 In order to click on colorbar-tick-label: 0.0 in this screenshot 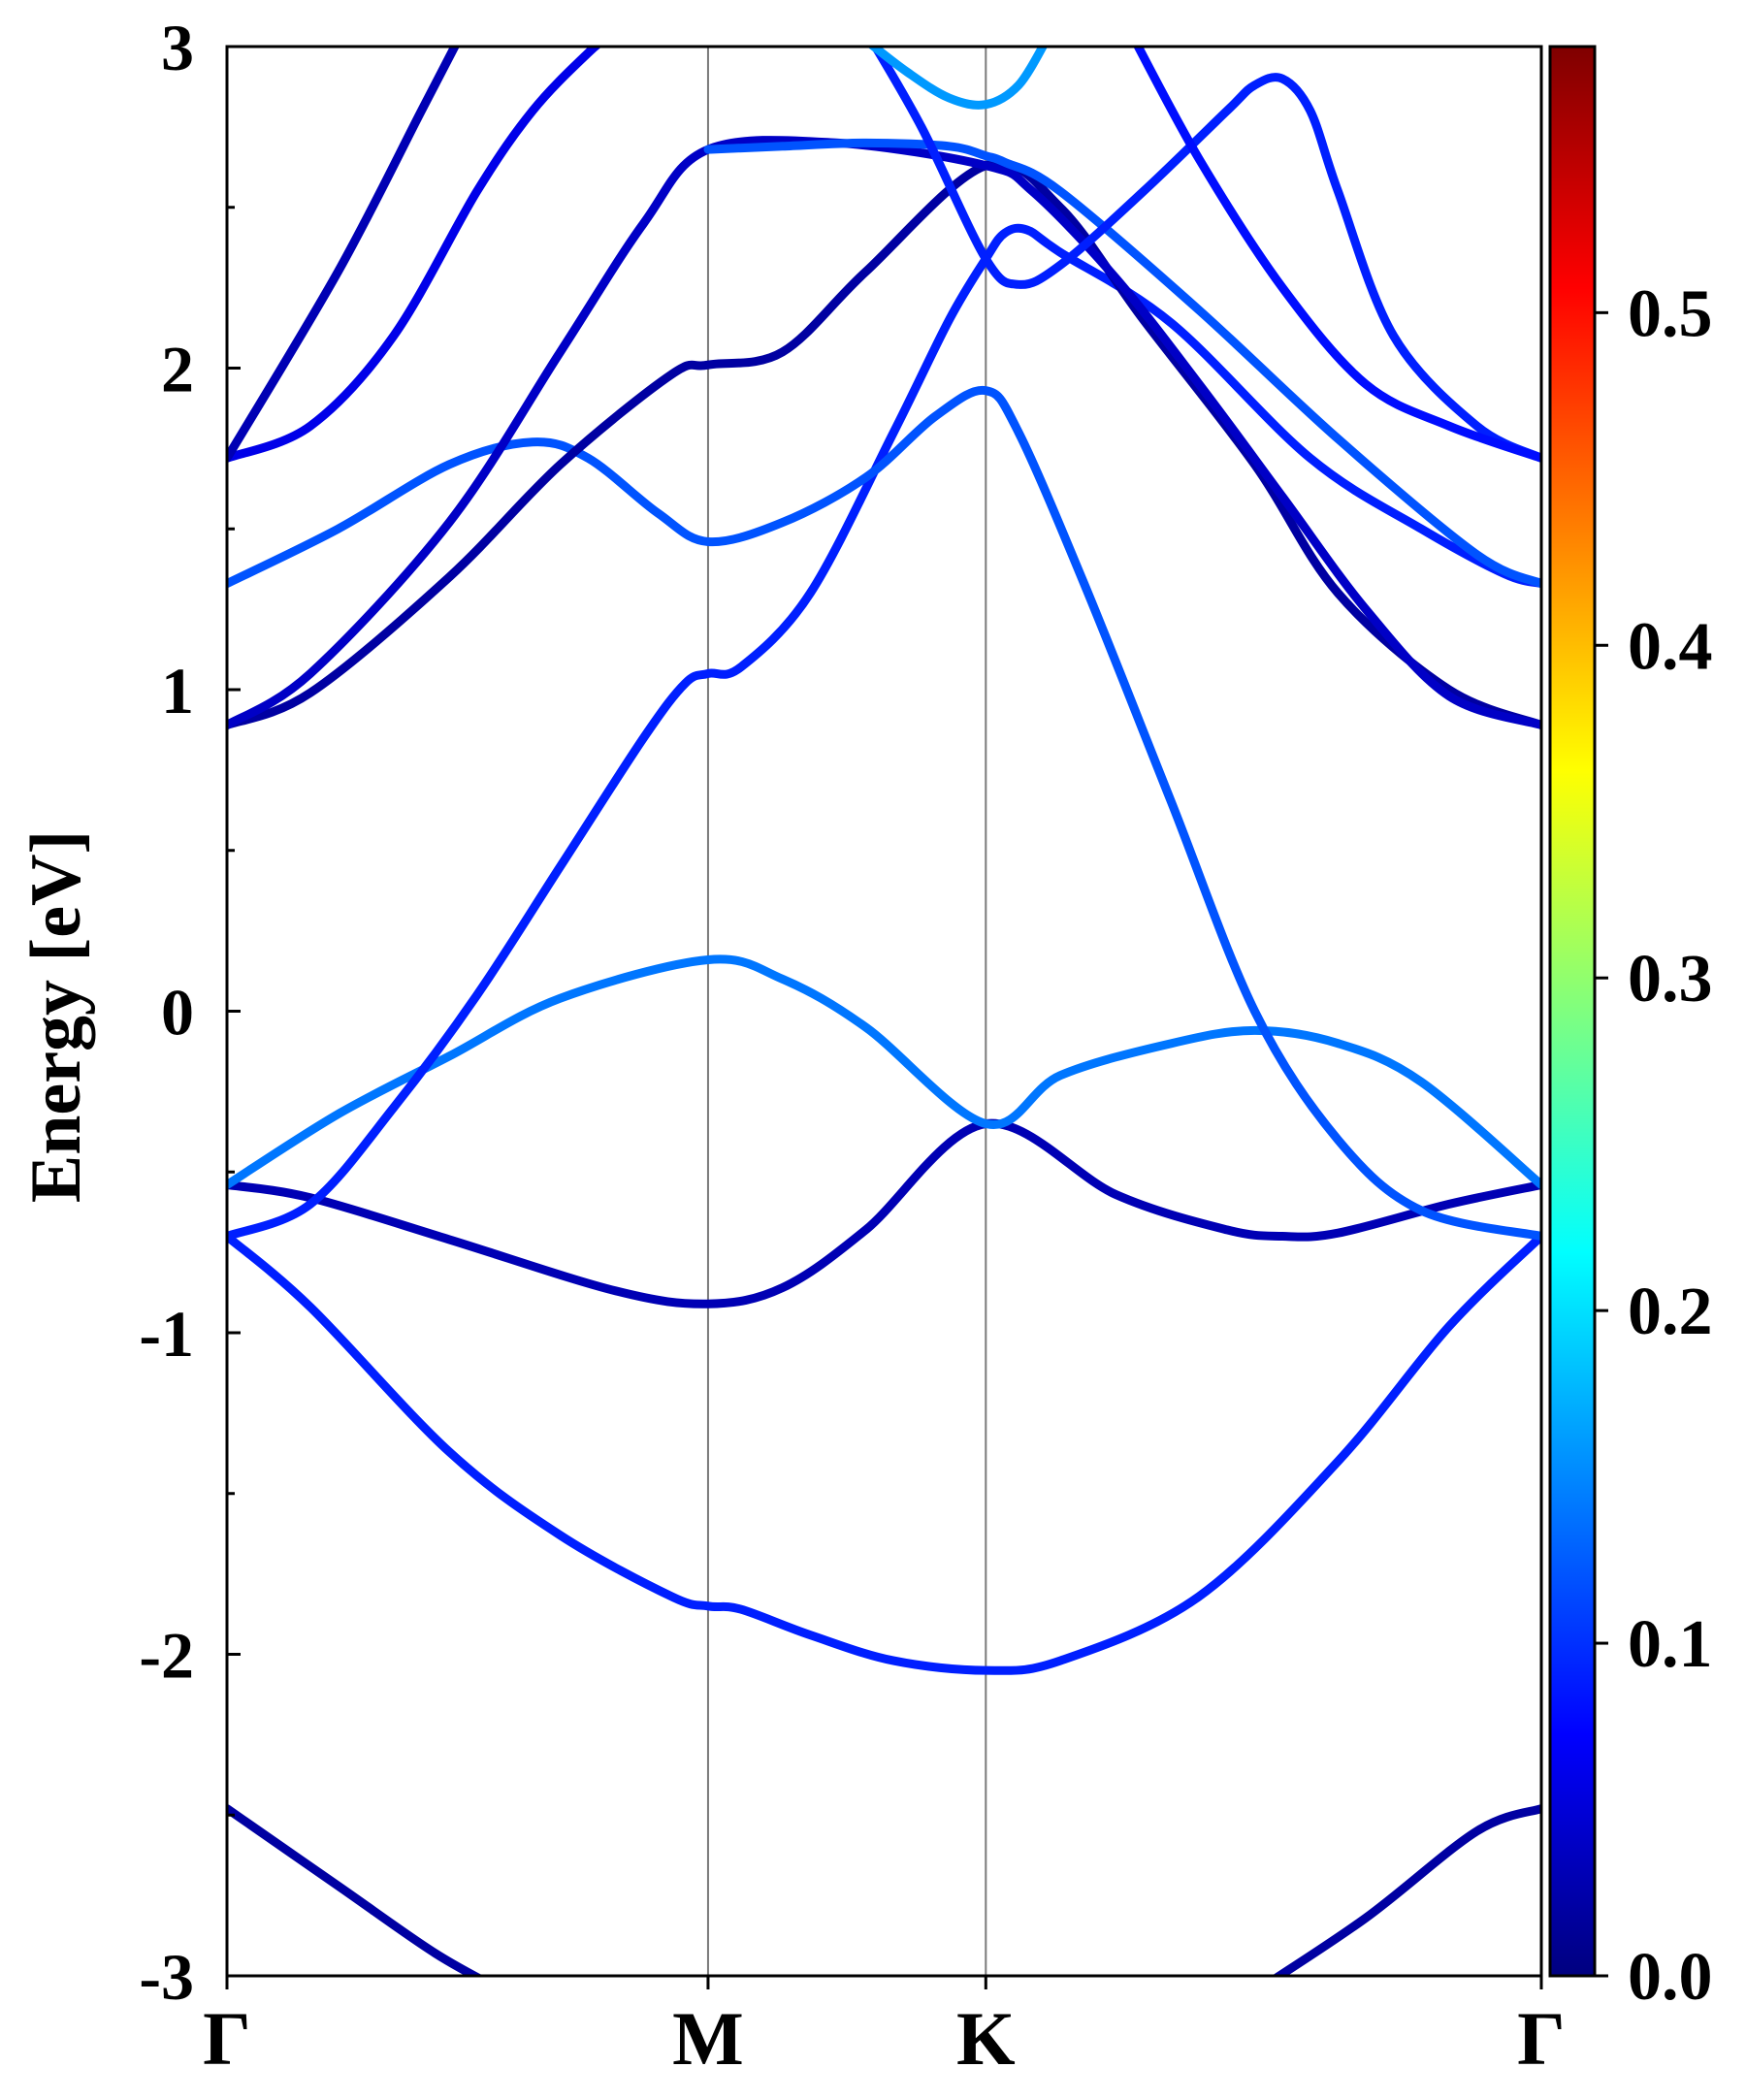, I will do `click(1670, 1977)`.